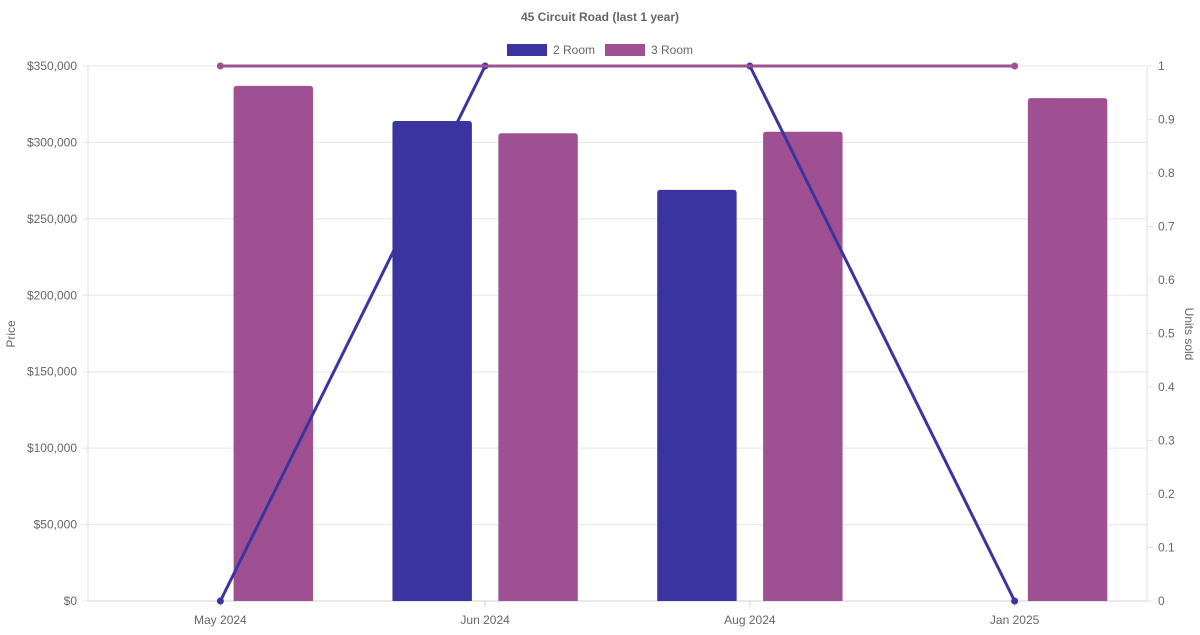 Image resolution: width=1200 pixels, height=635 pixels. I want to click on y2-tick-label: 0.7, so click(1166, 227).